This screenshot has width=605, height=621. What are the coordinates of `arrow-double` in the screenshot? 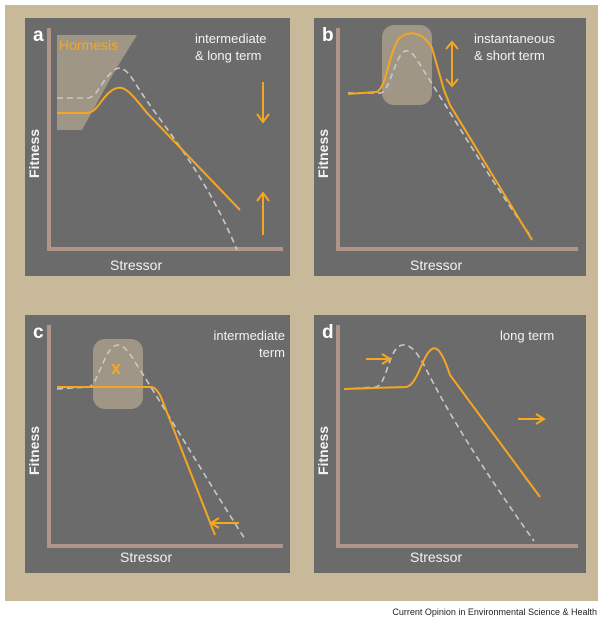 It's located at (452, 64).